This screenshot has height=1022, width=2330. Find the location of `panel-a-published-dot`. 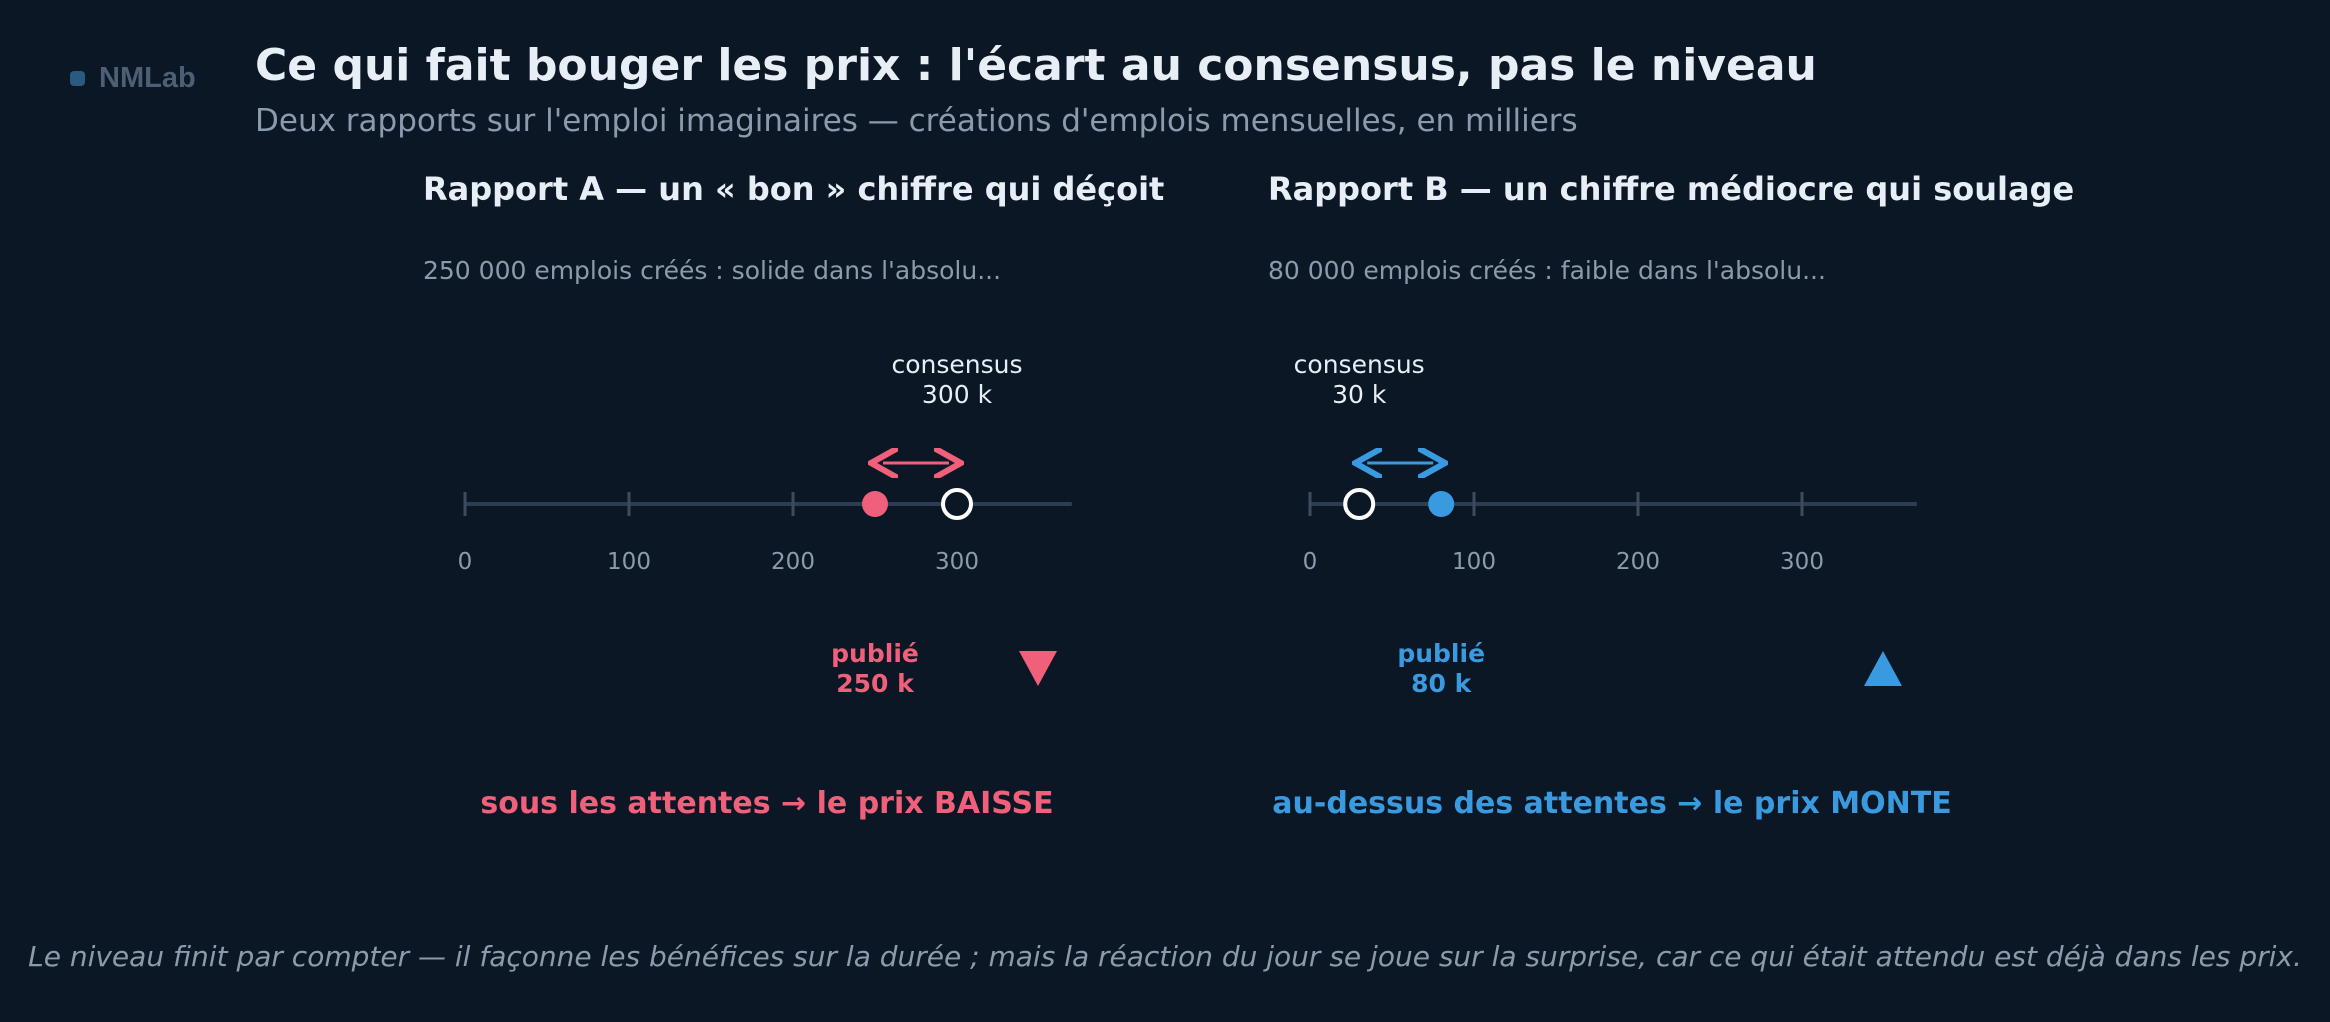

panel-a-published-dot is located at coordinates (875, 504).